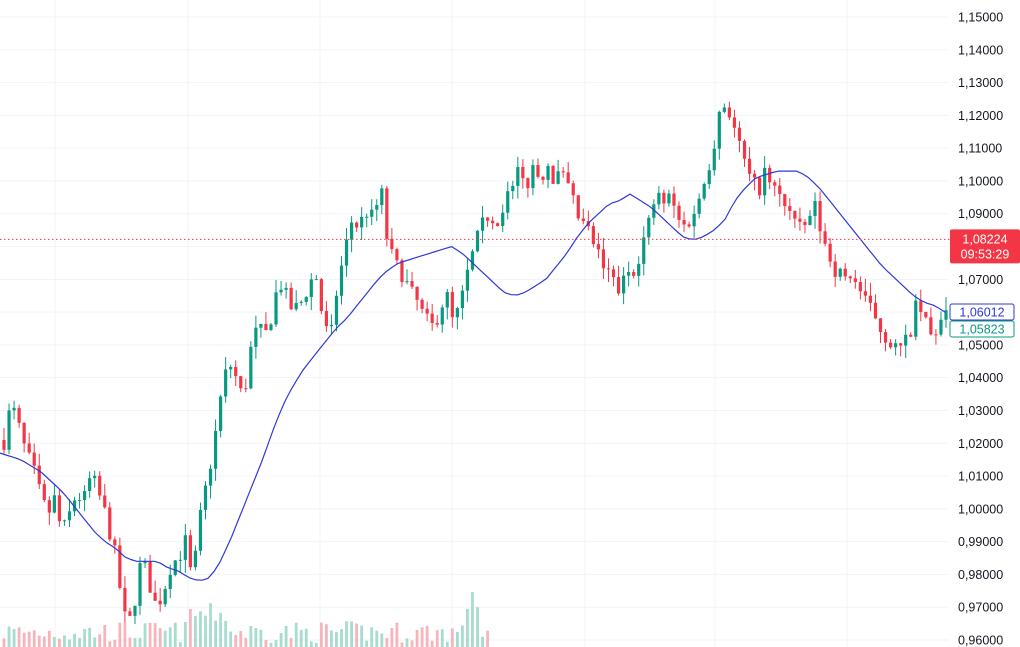 The image size is (1020, 647). I want to click on last-close-value: 1,05823, so click(981, 330).